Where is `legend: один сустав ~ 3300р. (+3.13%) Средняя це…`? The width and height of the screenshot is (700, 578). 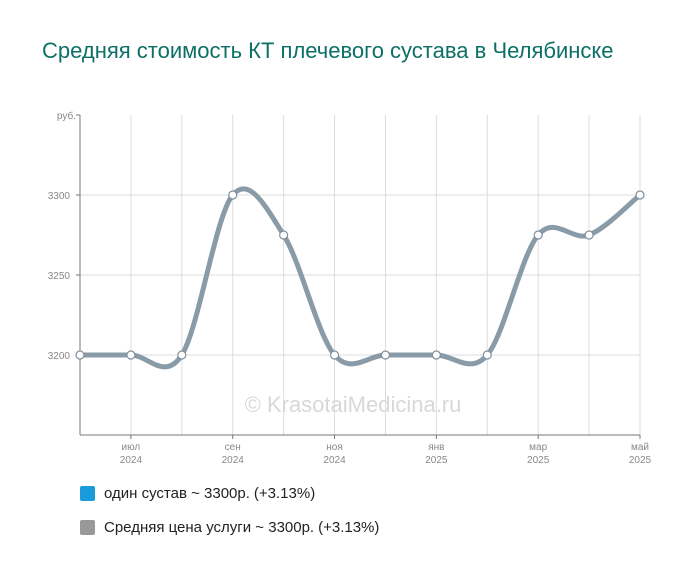
legend: один сустав ~ 3300р. (+3.13%) Средняя це… is located at coordinates (229, 518).